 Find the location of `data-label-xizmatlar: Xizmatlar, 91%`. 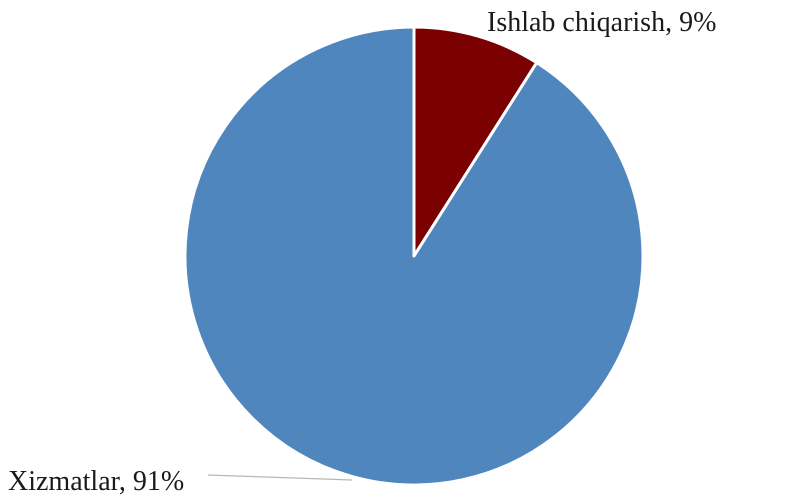

data-label-xizmatlar: Xizmatlar, 91% is located at coordinates (96, 481).